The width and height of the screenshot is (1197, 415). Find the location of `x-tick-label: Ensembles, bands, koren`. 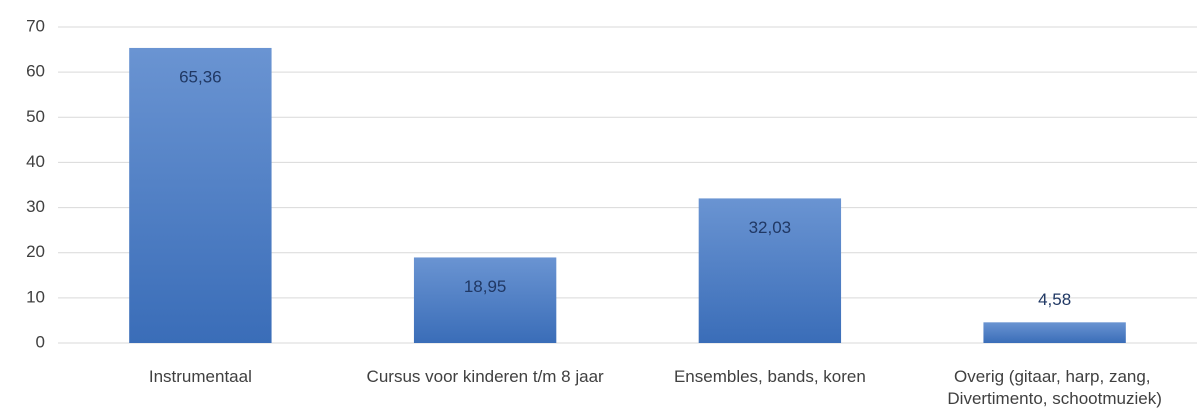

x-tick-label: Ensembles, bands, koren is located at coordinates (770, 376).